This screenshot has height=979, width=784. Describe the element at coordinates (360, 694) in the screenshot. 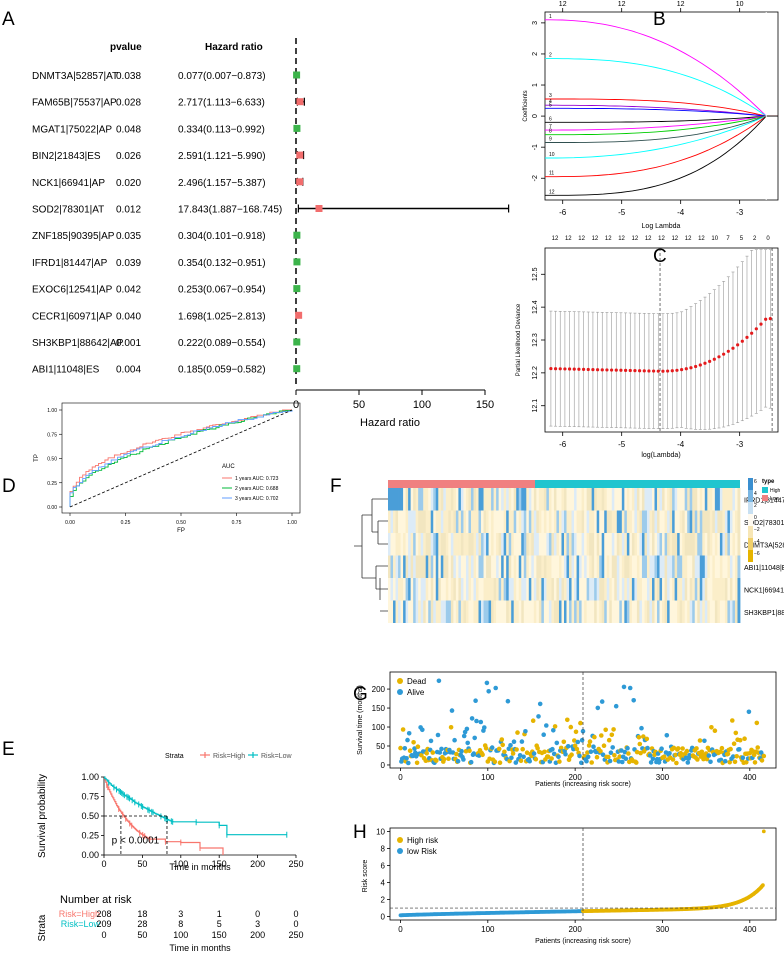

I see `panel-label-g: G` at that location.